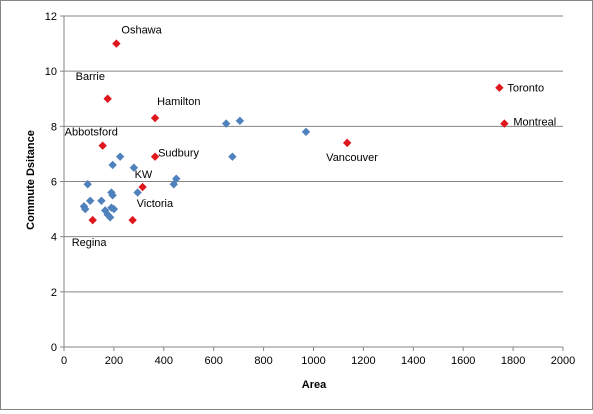 The image size is (593, 414). What do you see at coordinates (363, 361) in the screenshot?
I see `x-tick-label: 1200` at bounding box center [363, 361].